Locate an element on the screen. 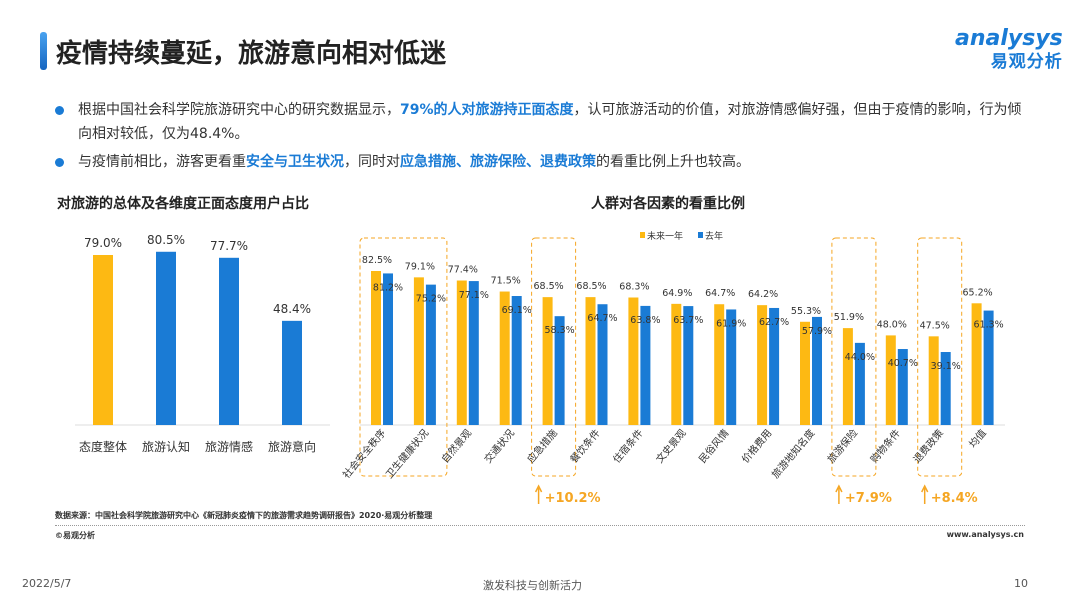 This screenshot has width=1080, height=608. category-label: 住宿条件 is located at coordinates (628, 446).